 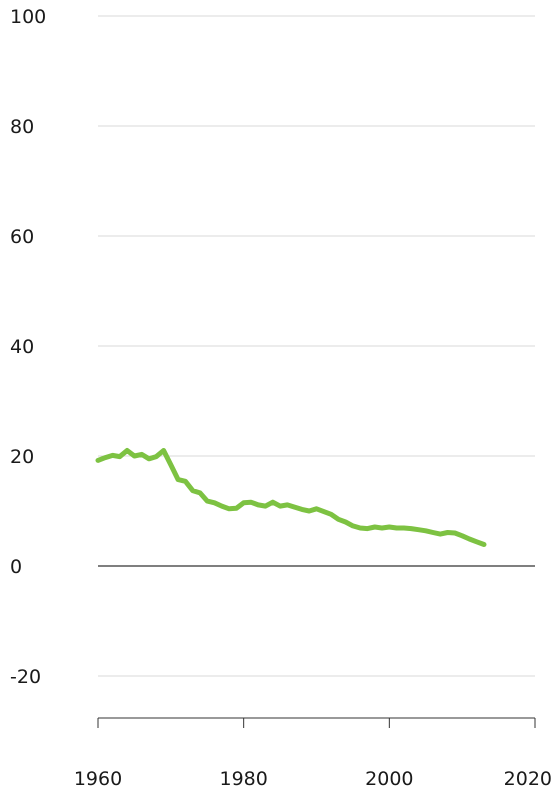 What do you see at coordinates (16, 567) in the screenshot?
I see `y-tick-label: 0` at bounding box center [16, 567].